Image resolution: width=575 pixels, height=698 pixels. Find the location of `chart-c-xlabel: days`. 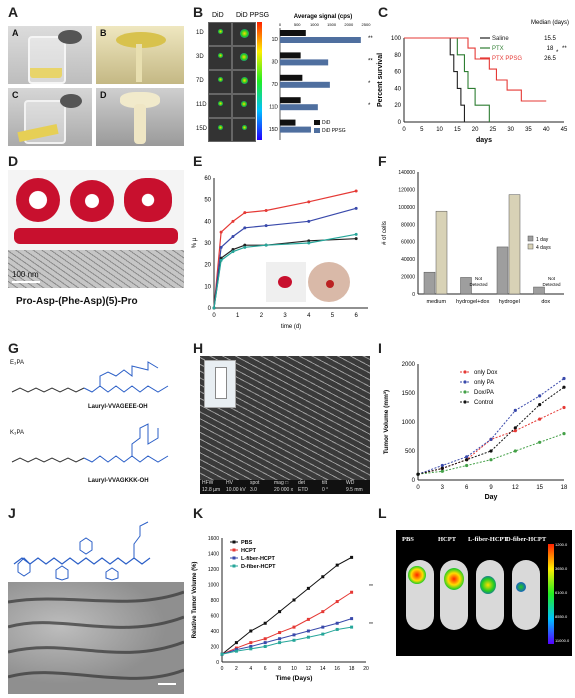

chart-c-xlabel: days is located at coordinates (484, 140).